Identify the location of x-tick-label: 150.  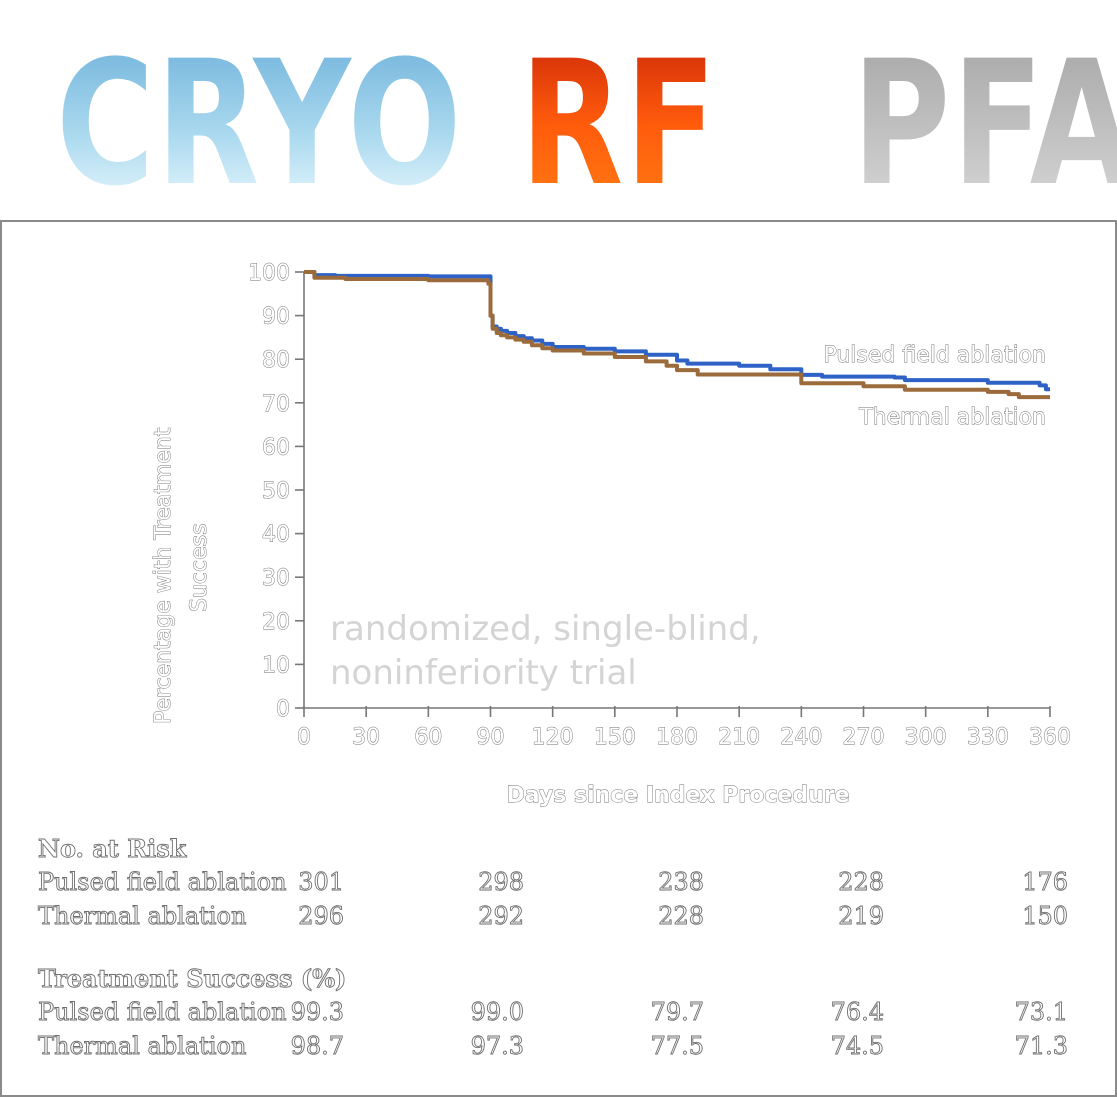
(615, 737).